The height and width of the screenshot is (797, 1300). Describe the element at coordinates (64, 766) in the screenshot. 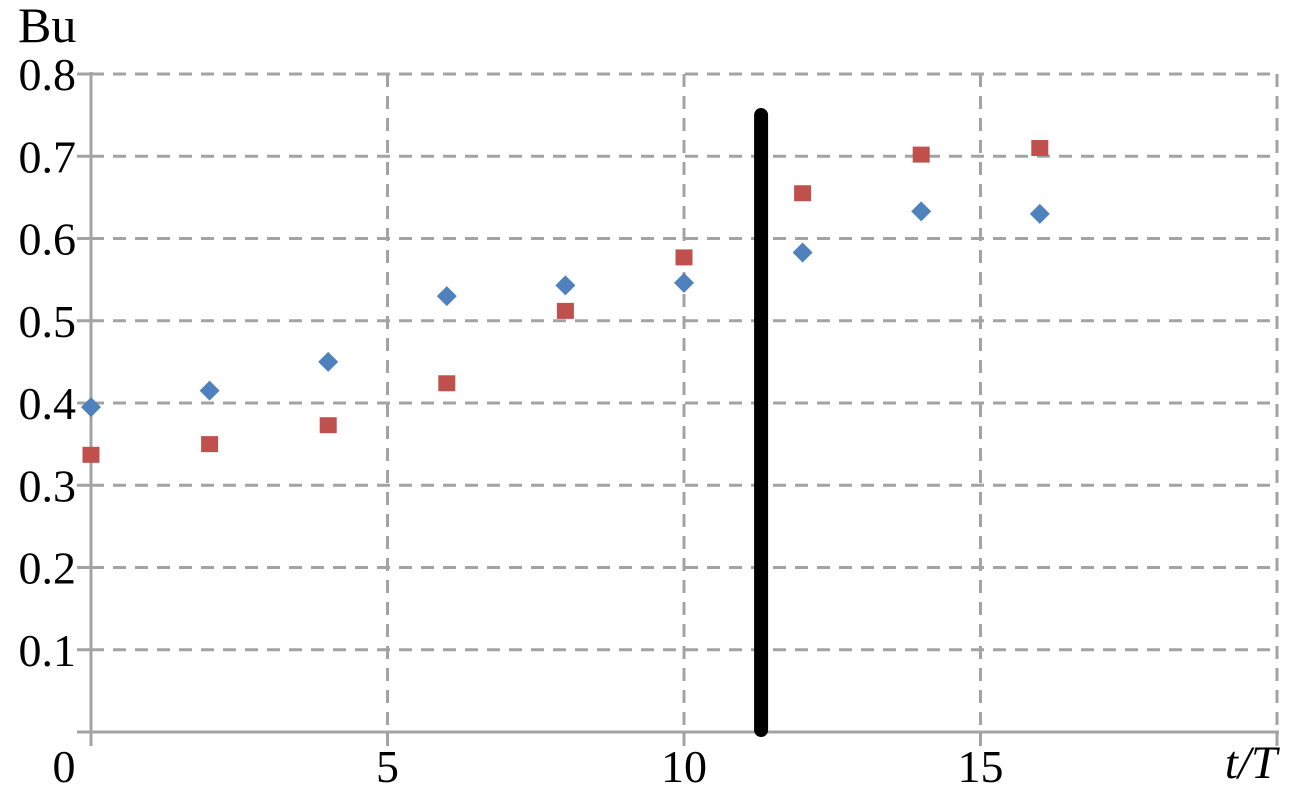

I see `origin-tick-label: 0` at that location.